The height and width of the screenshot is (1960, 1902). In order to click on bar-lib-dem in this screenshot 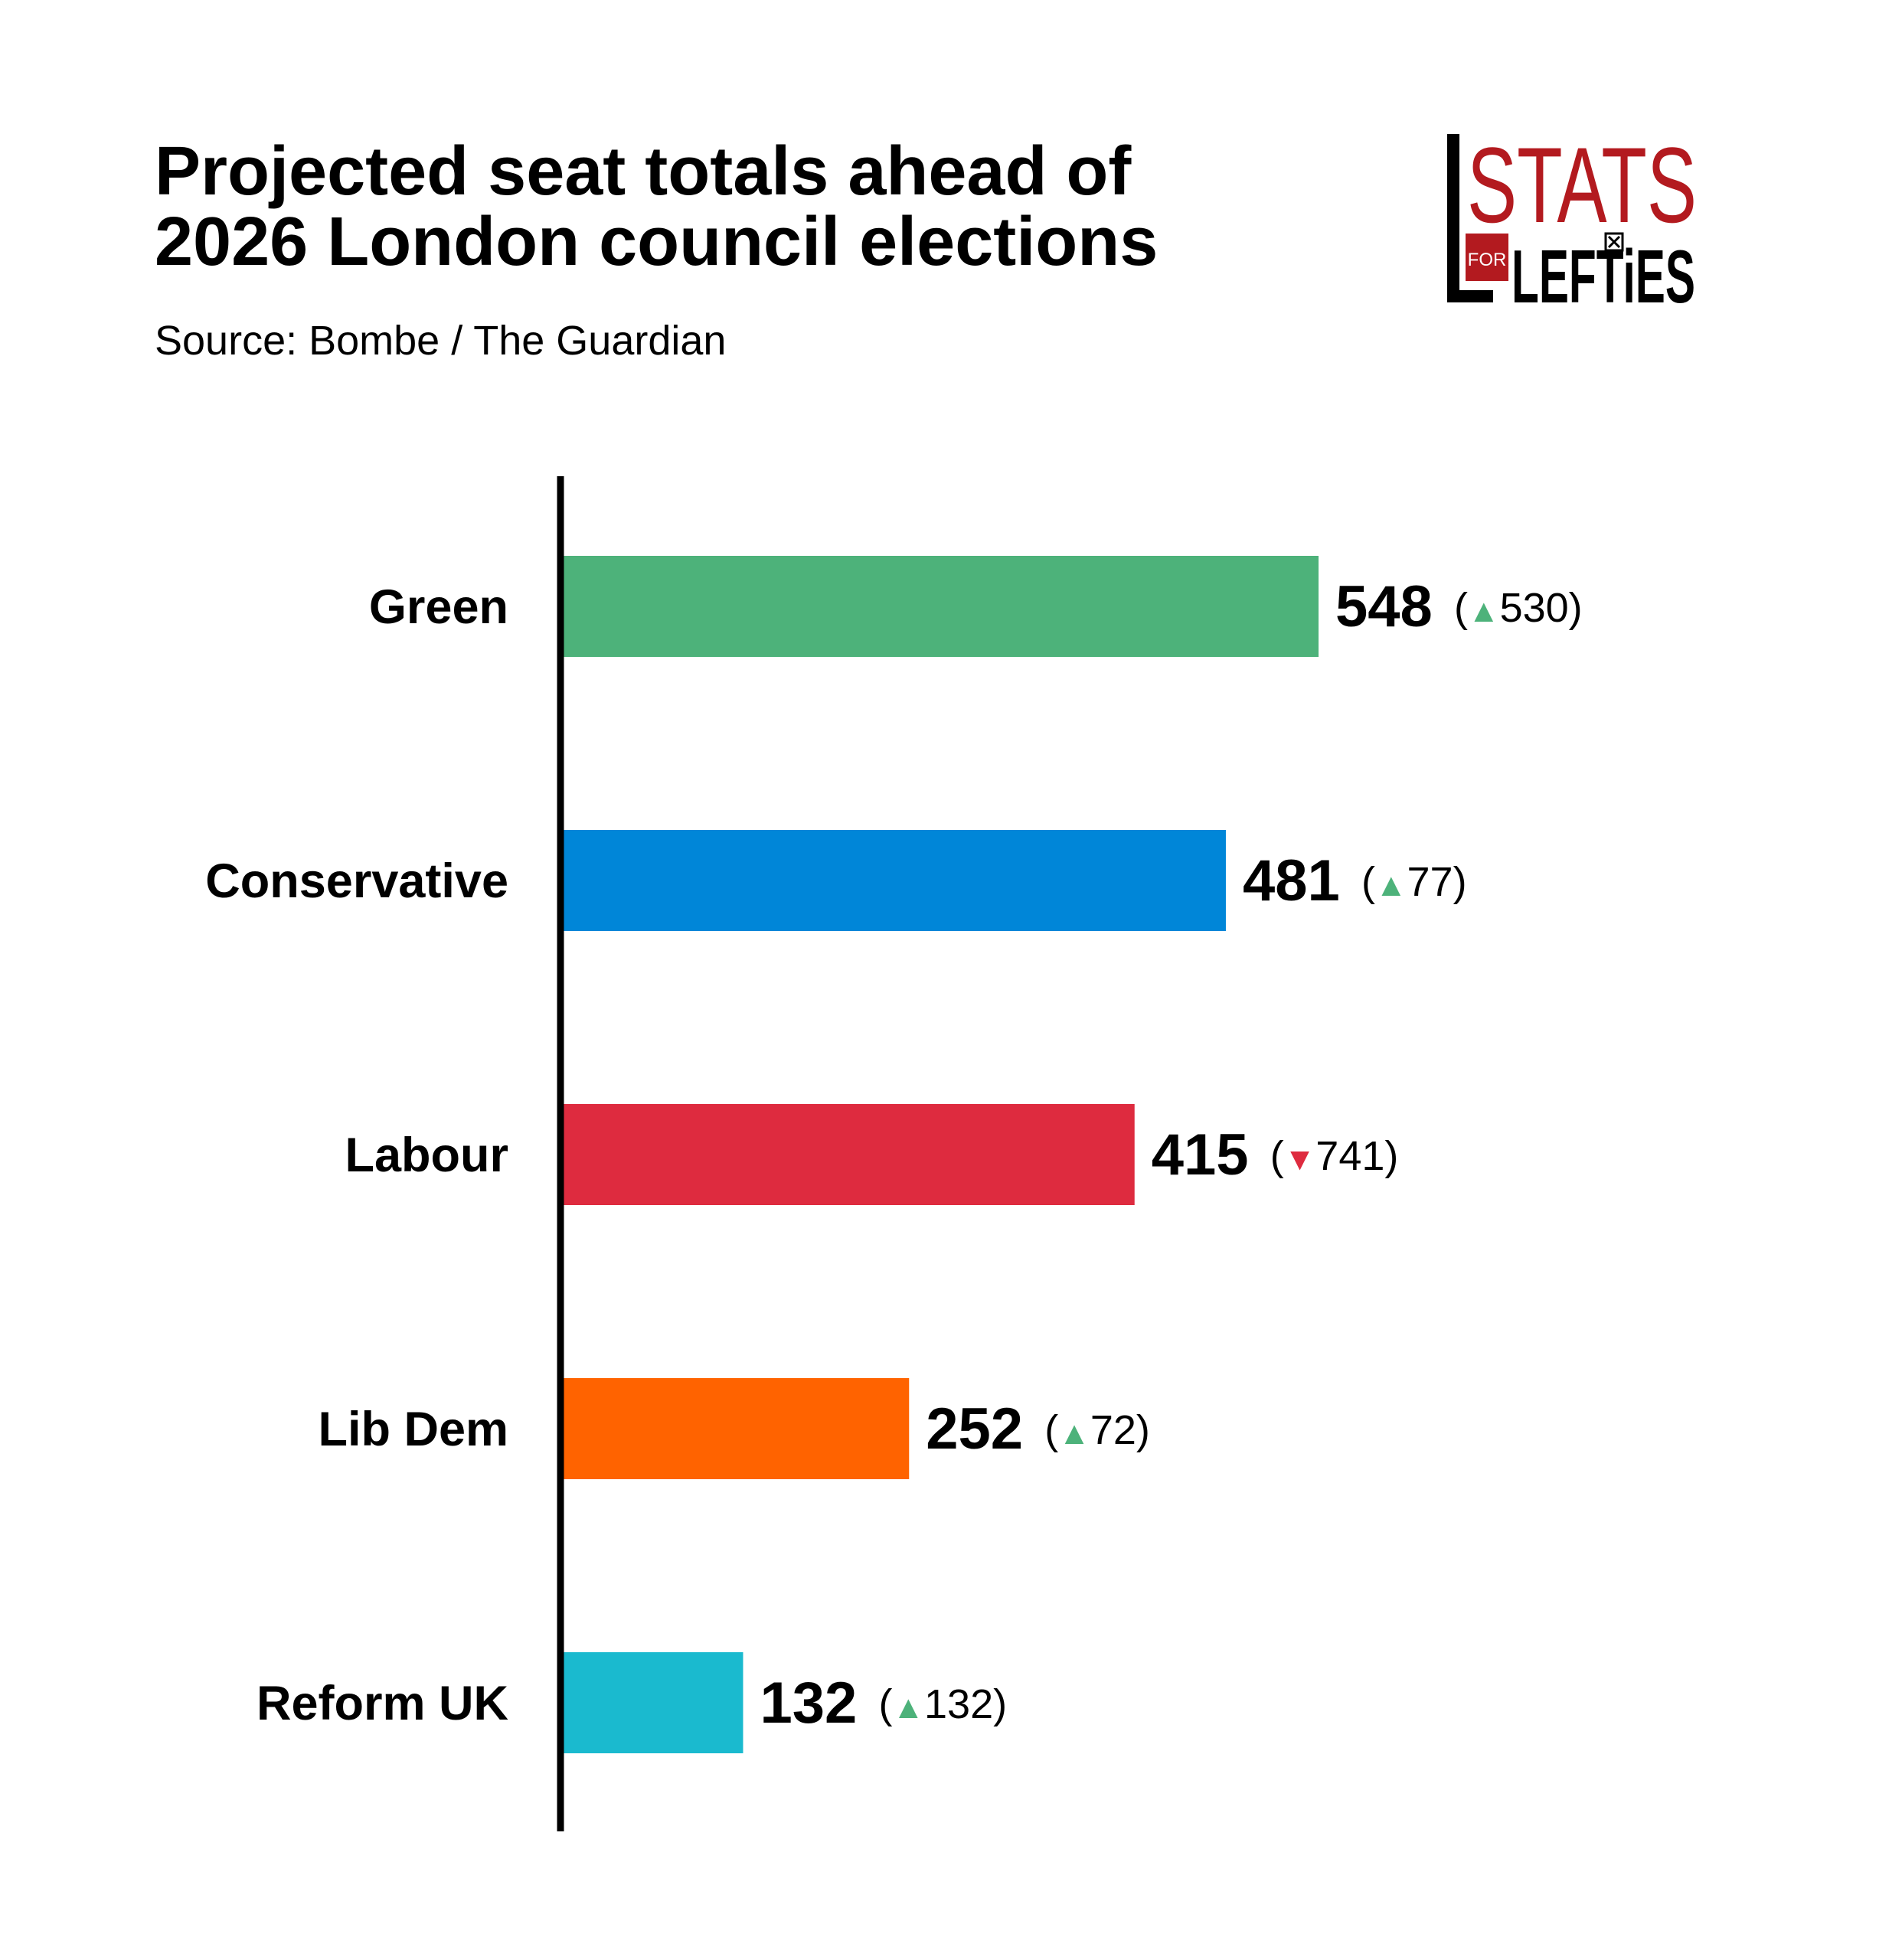, I will do `click(735, 1428)`.